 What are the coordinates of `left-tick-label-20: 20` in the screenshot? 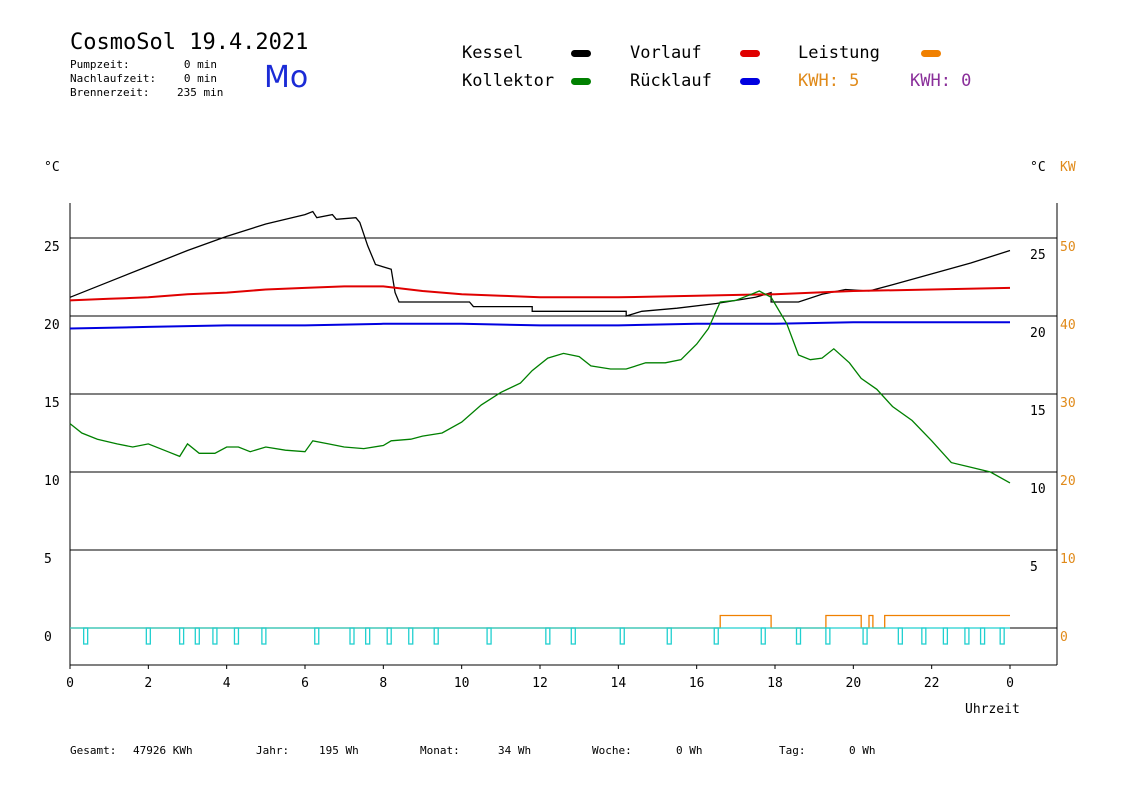 It's located at (52, 325).